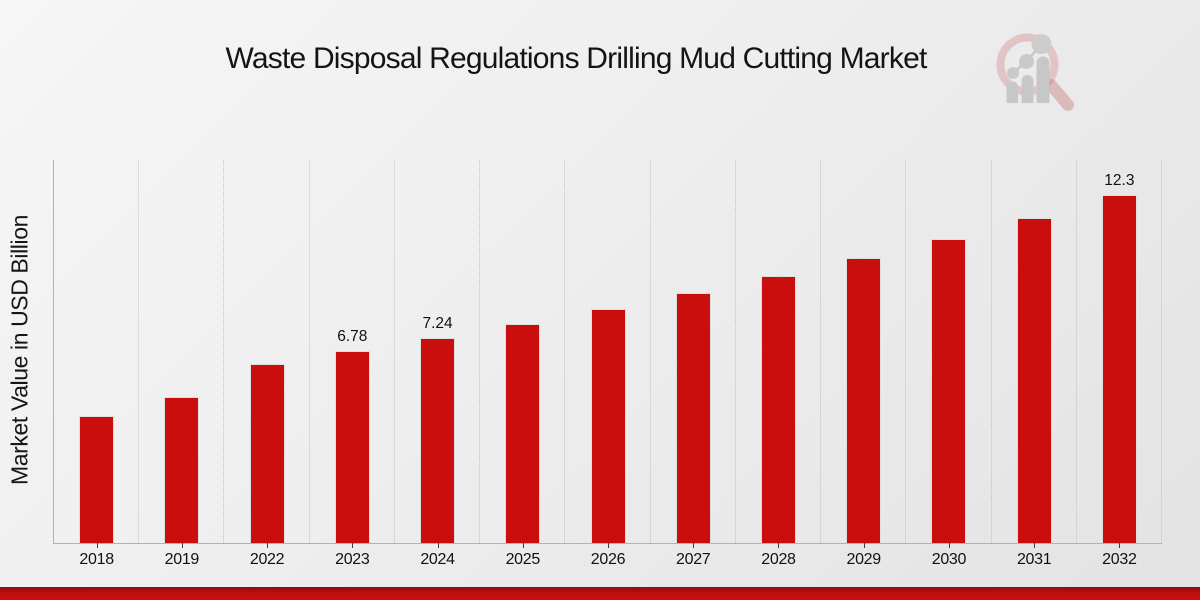  I want to click on brand-logo-magnifier-chart-icon, so click(1035, 72).